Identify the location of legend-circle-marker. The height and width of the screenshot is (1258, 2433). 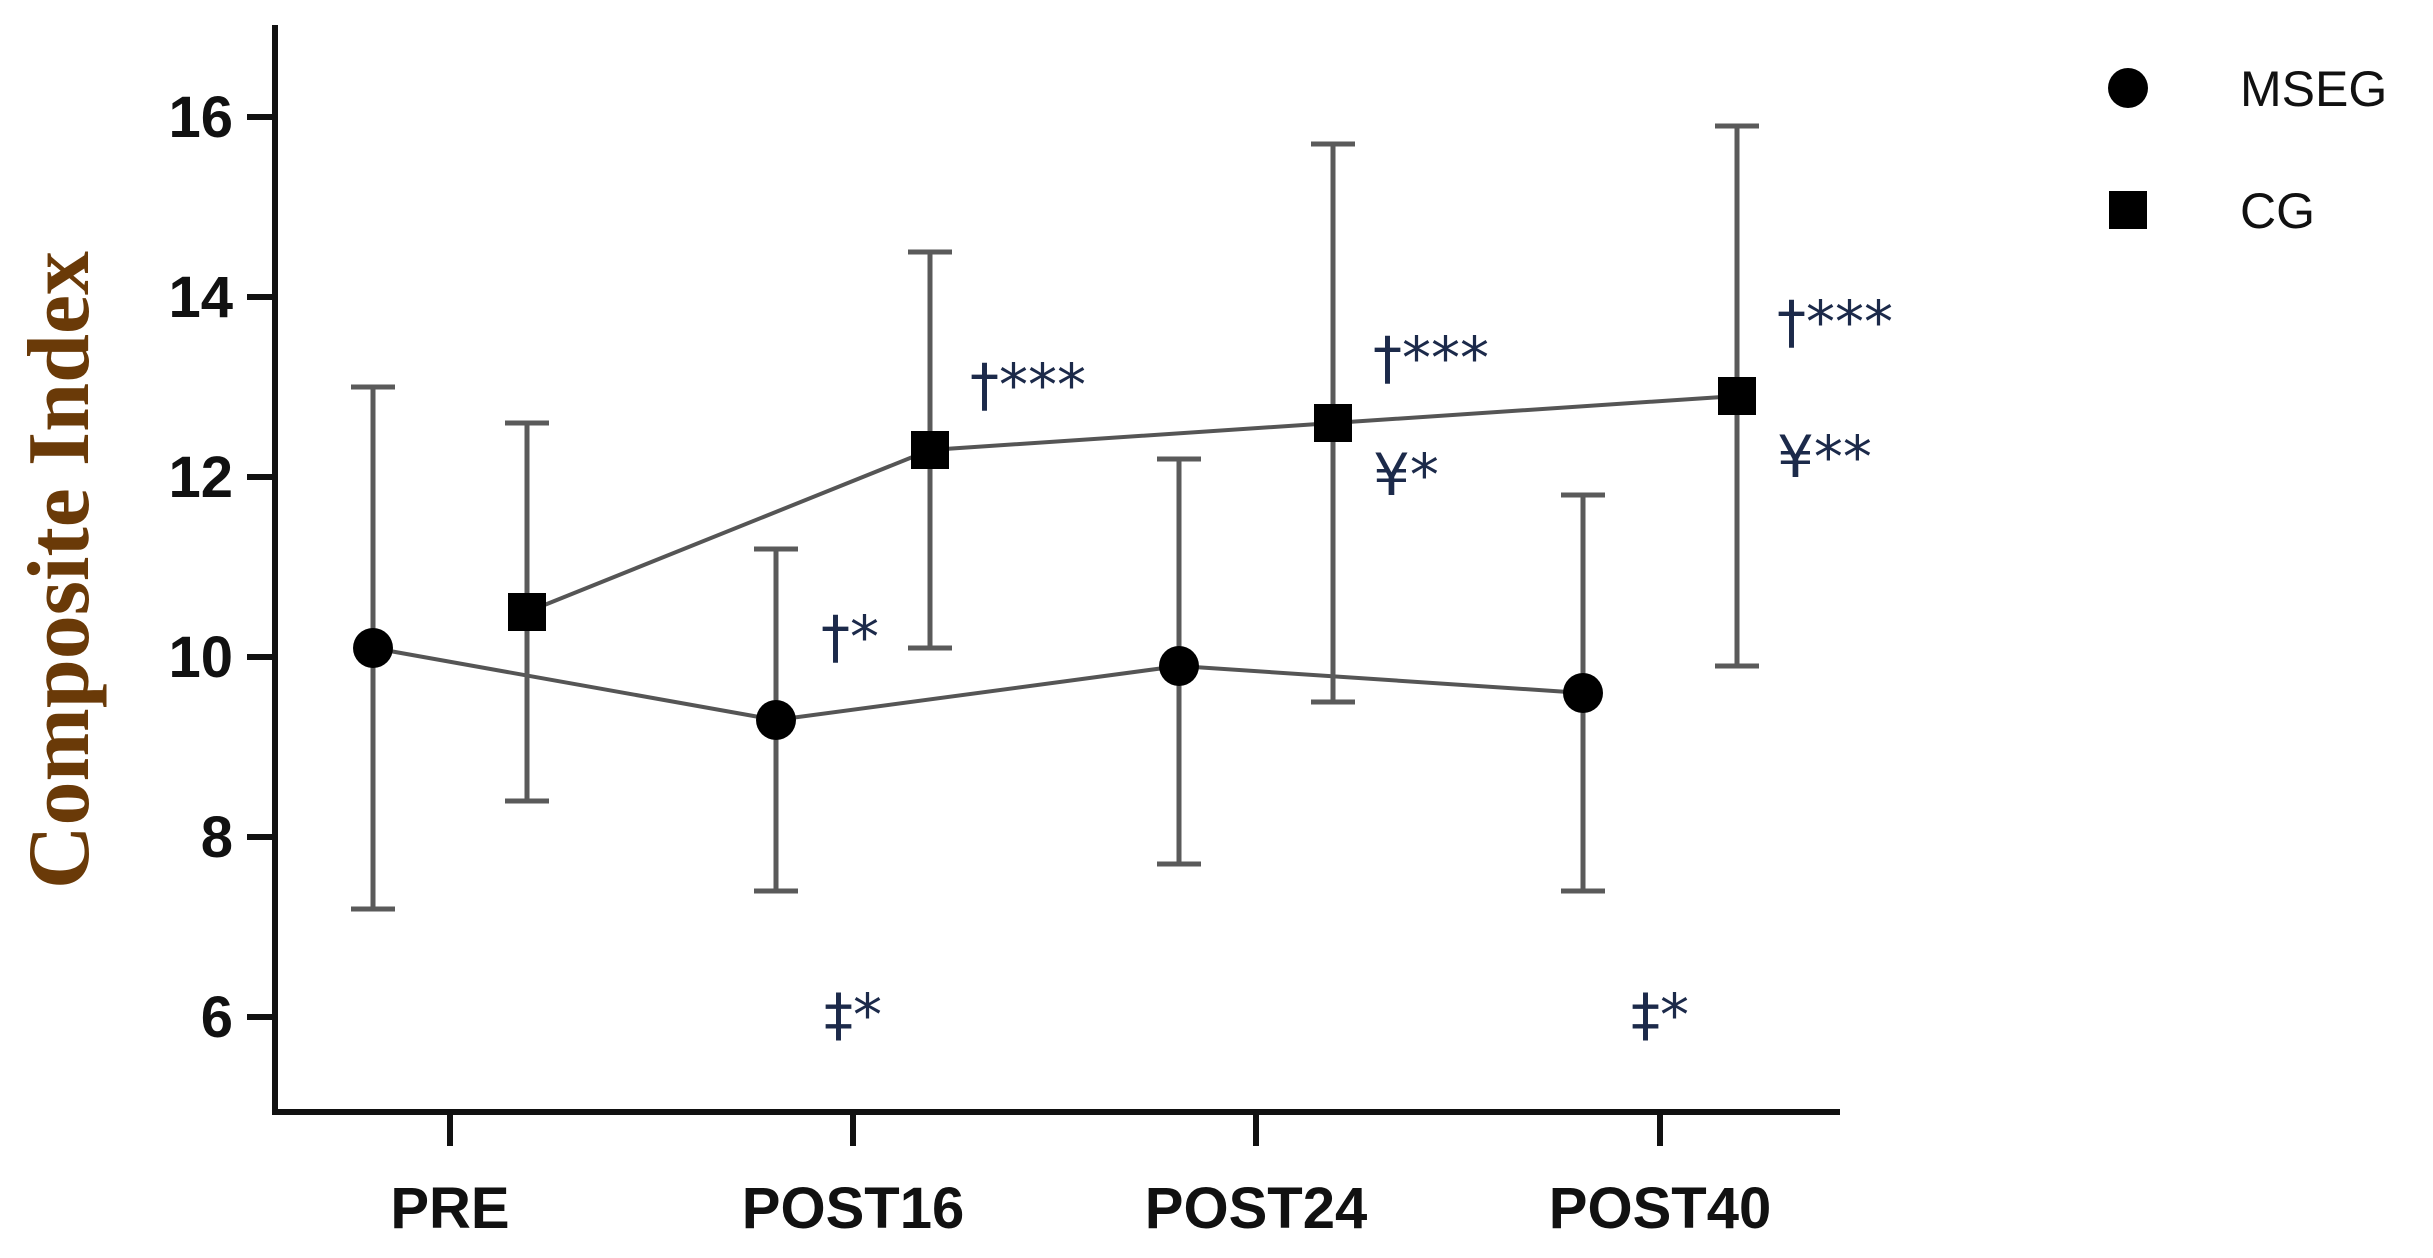
(2128, 88).